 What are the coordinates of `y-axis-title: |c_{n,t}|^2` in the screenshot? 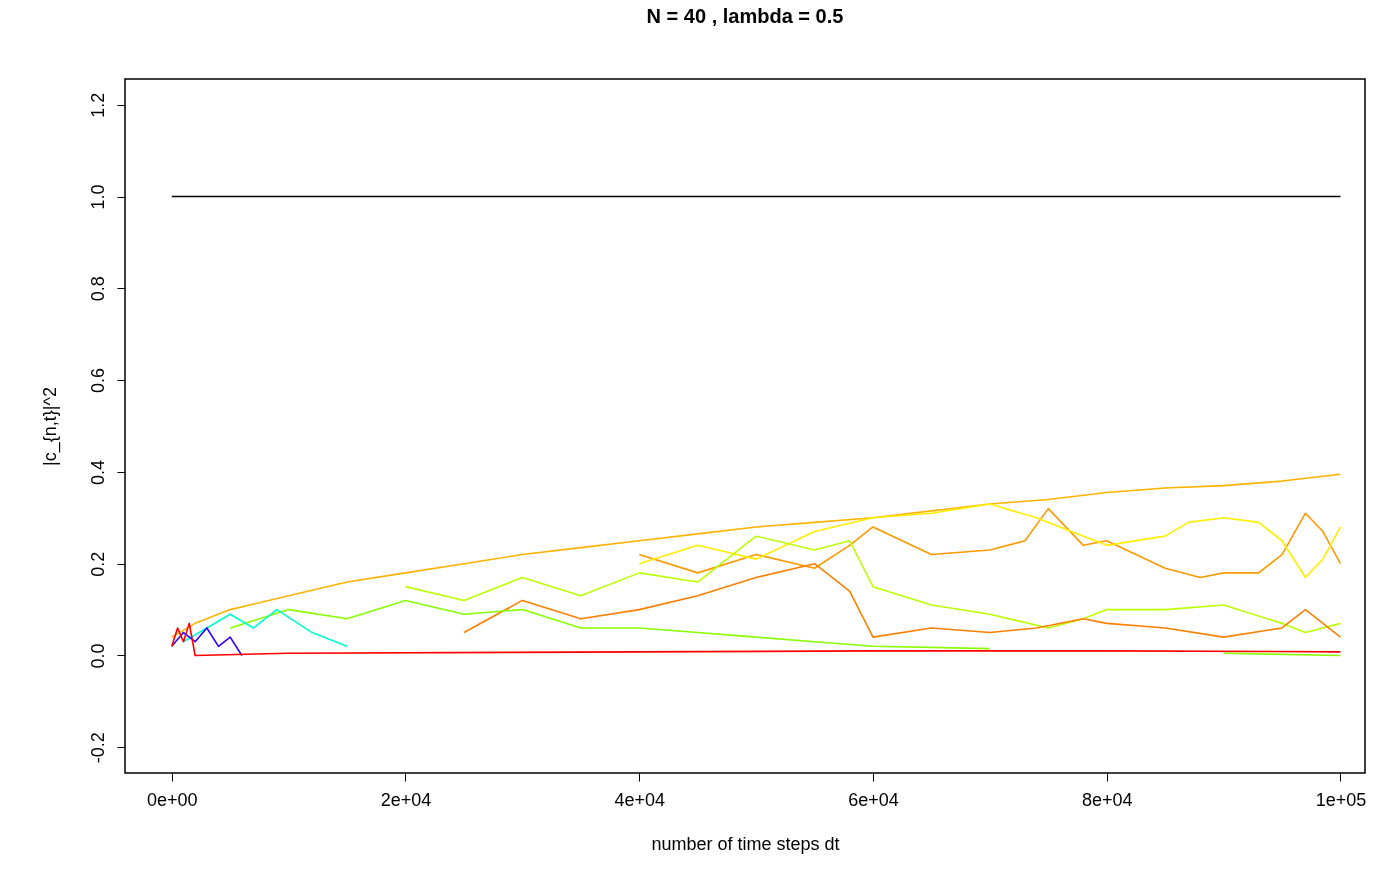 It's located at (50, 426).